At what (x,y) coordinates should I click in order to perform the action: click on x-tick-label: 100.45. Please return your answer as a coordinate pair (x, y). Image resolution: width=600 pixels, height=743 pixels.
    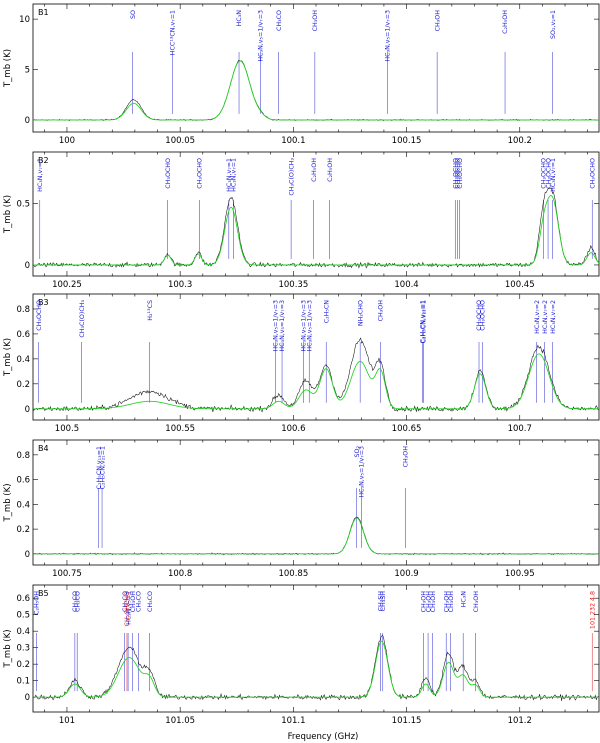
    Looking at the image, I should click on (520, 285).